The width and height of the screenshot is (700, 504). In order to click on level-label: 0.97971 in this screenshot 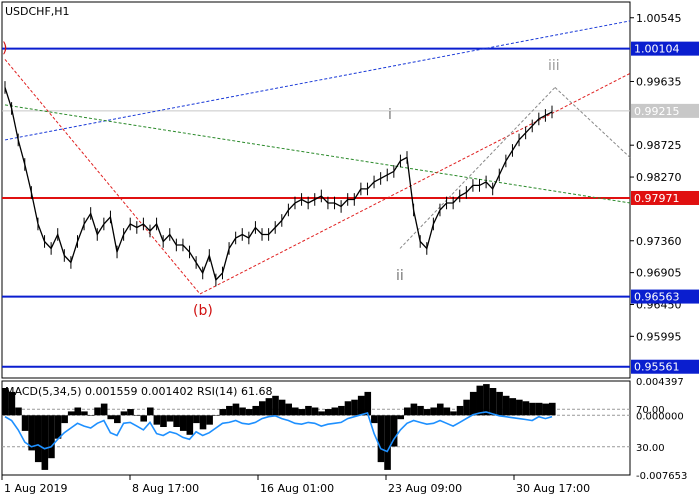, I will do `click(657, 198)`.